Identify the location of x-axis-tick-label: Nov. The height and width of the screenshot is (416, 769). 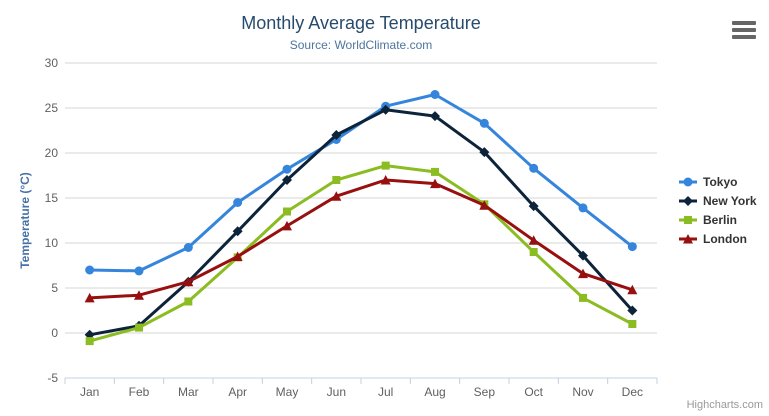
(582, 392).